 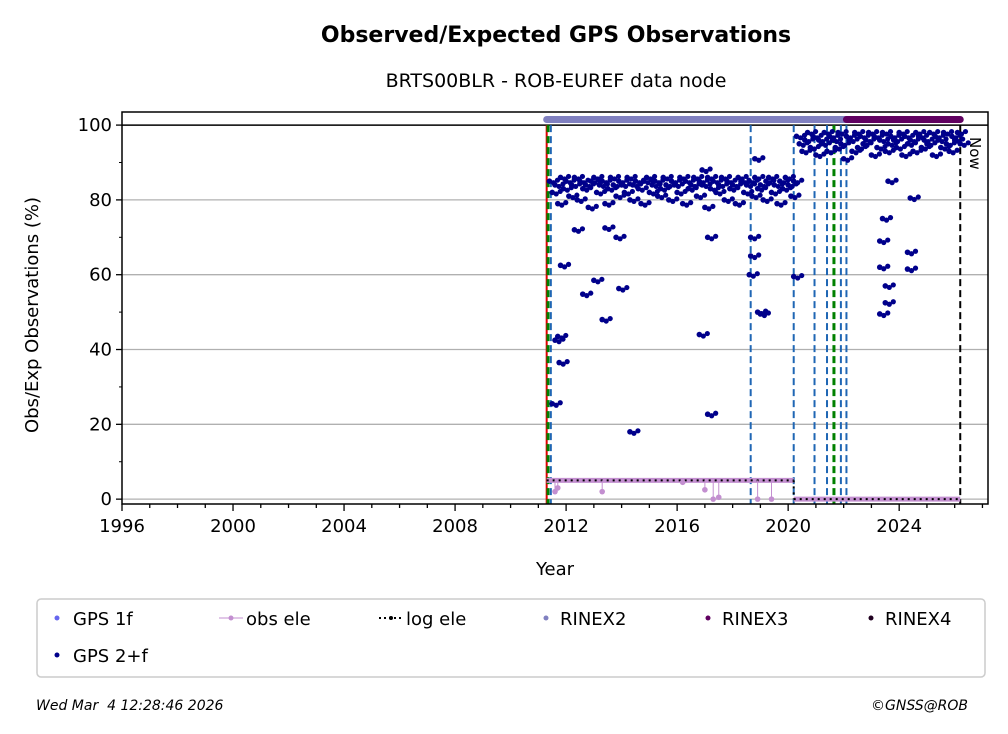 What do you see at coordinates (106, 499) in the screenshot?
I see `y-tick-label: 0` at bounding box center [106, 499].